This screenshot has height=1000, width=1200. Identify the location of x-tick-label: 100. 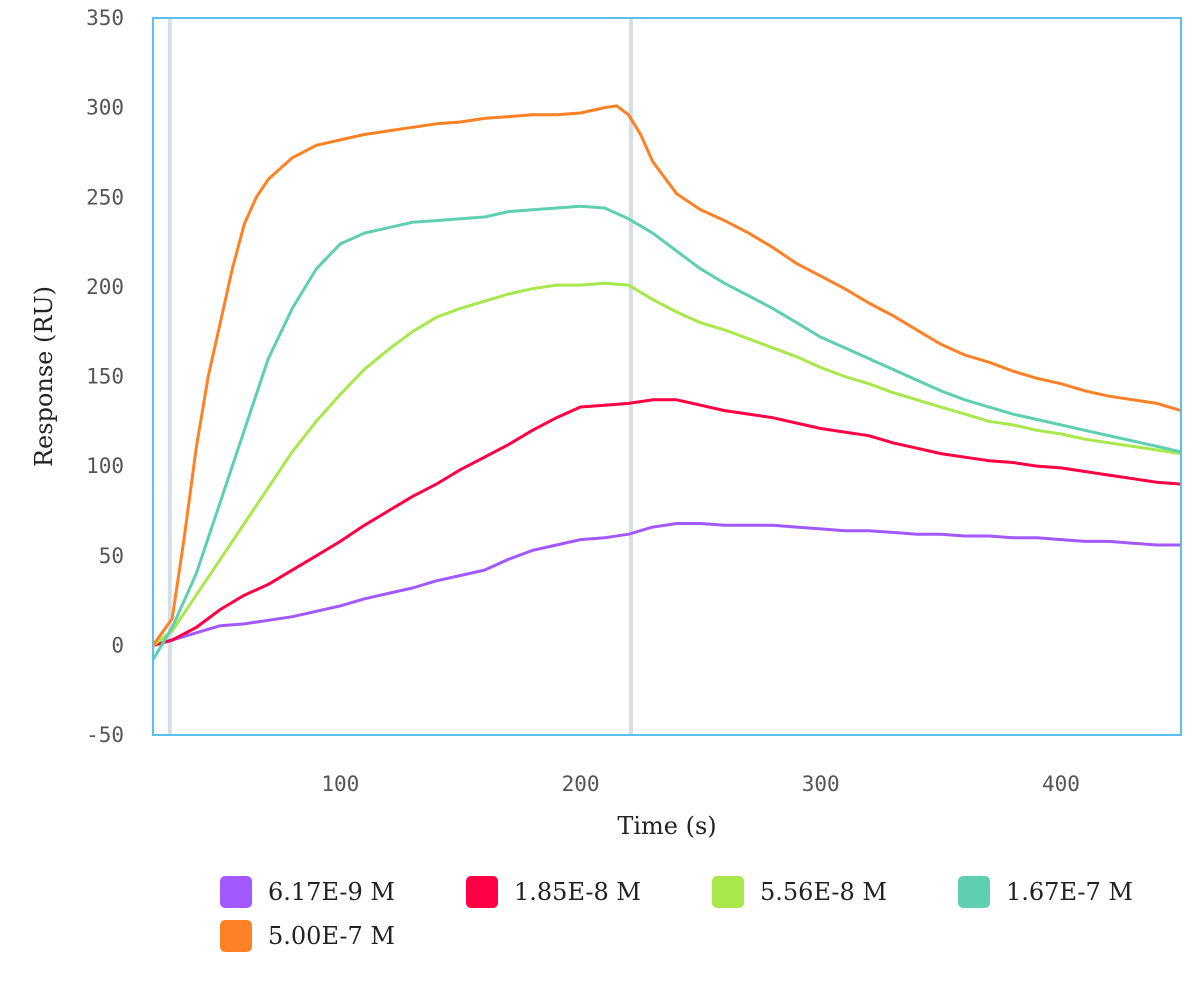
(340, 784).